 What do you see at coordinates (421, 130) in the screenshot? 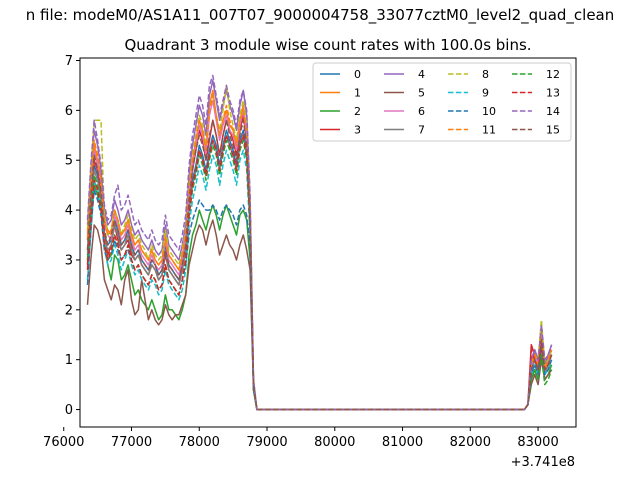
I see `legend-label-7: 7` at bounding box center [421, 130].